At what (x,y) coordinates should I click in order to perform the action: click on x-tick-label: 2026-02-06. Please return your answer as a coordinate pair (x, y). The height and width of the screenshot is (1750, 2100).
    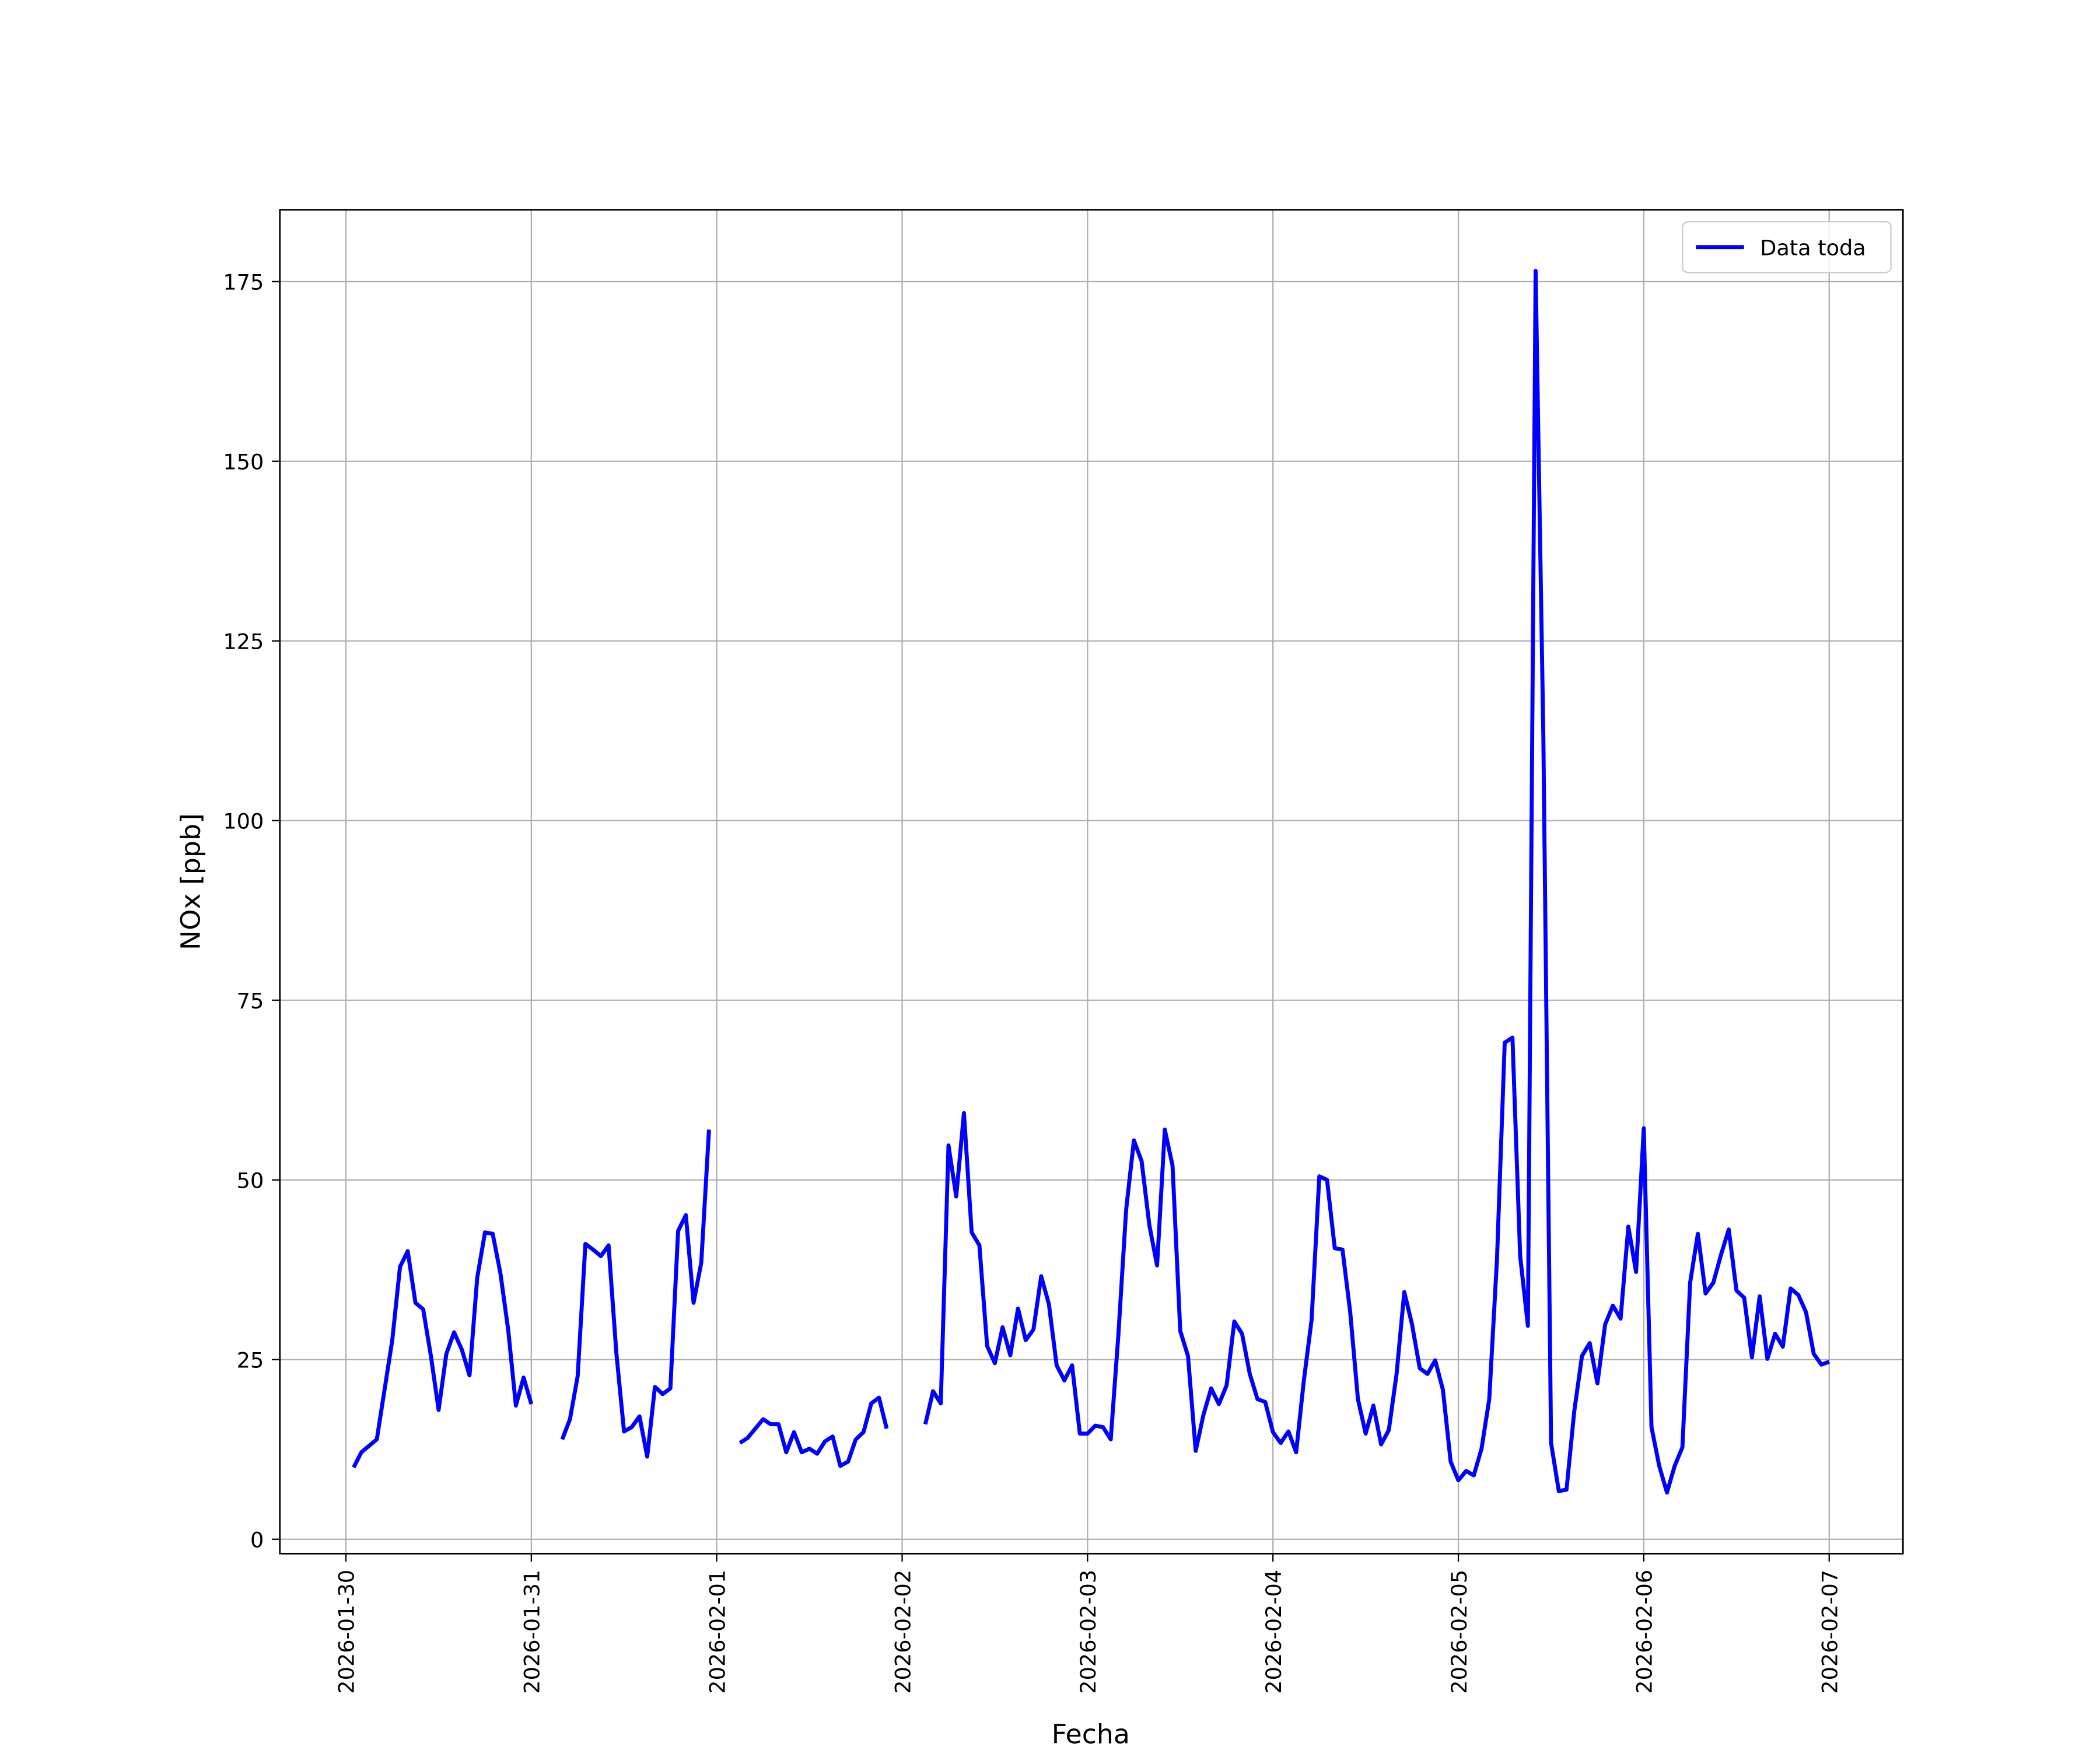
    Looking at the image, I should click on (1644, 1632).